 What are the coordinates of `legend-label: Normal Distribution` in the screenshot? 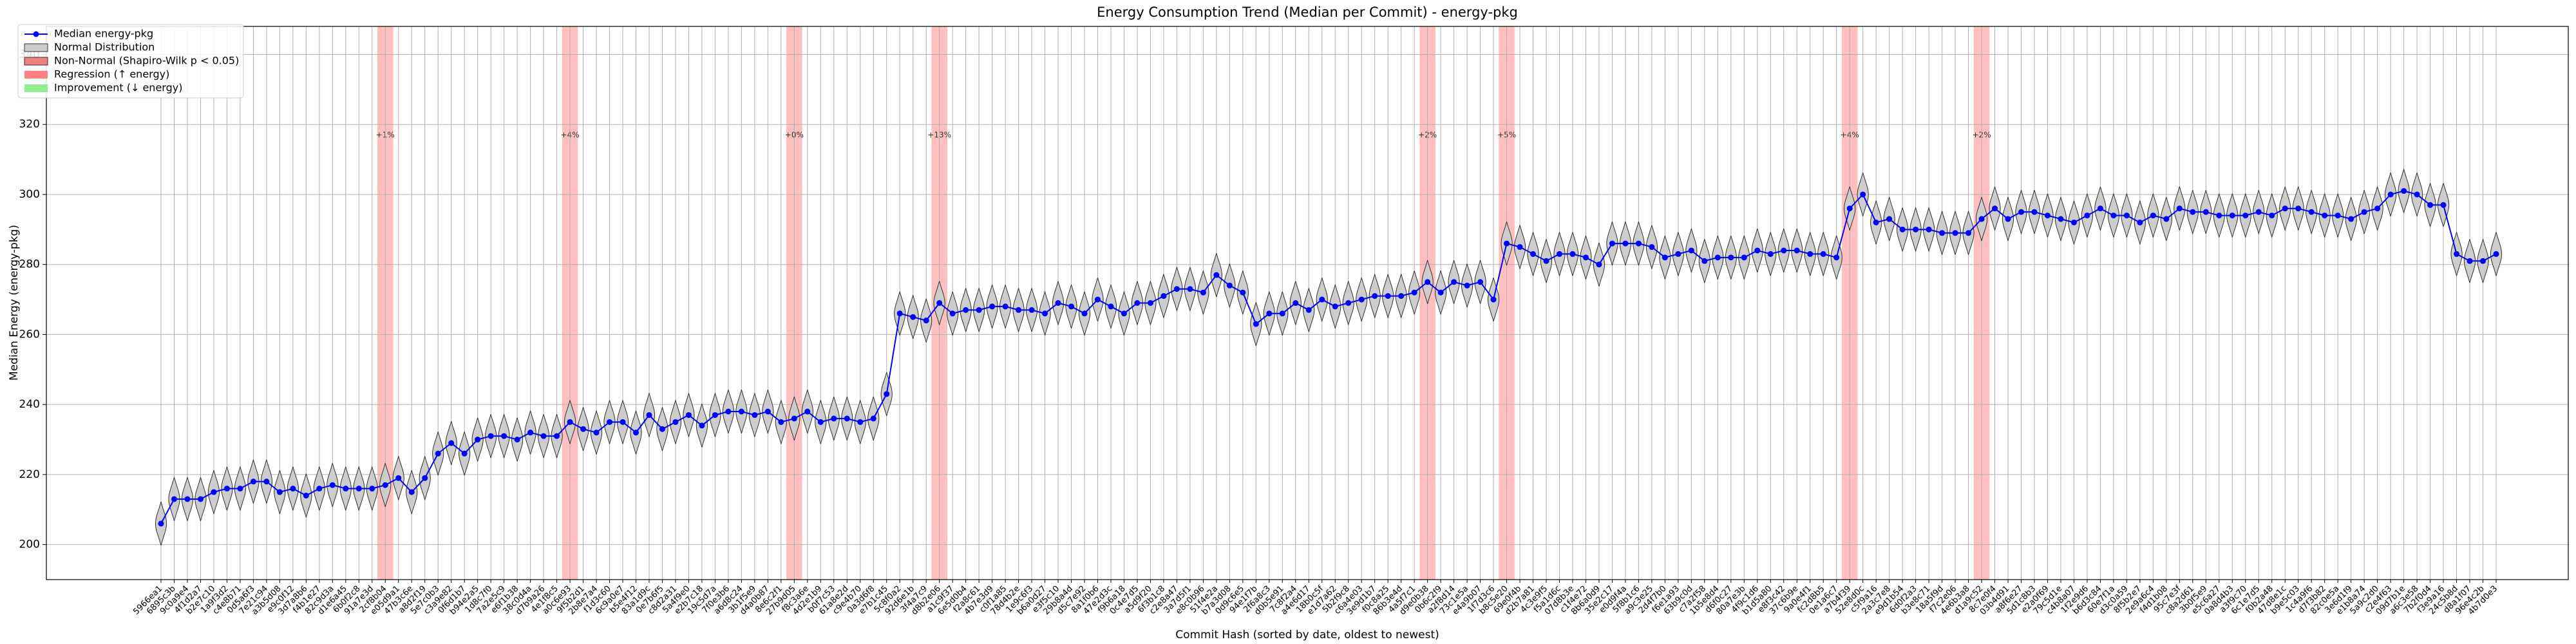 It's located at (104, 47).